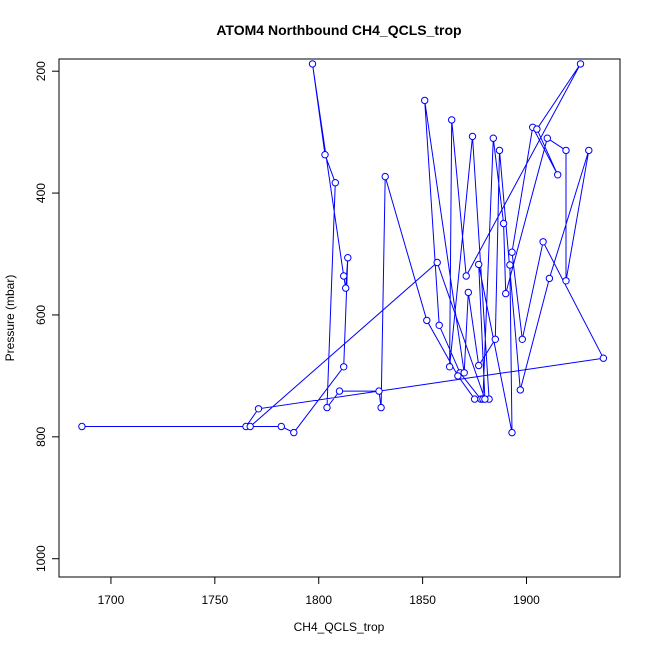 The width and height of the screenshot is (650, 650). Describe the element at coordinates (422, 600) in the screenshot. I see `x-tick-label: 1850` at that location.